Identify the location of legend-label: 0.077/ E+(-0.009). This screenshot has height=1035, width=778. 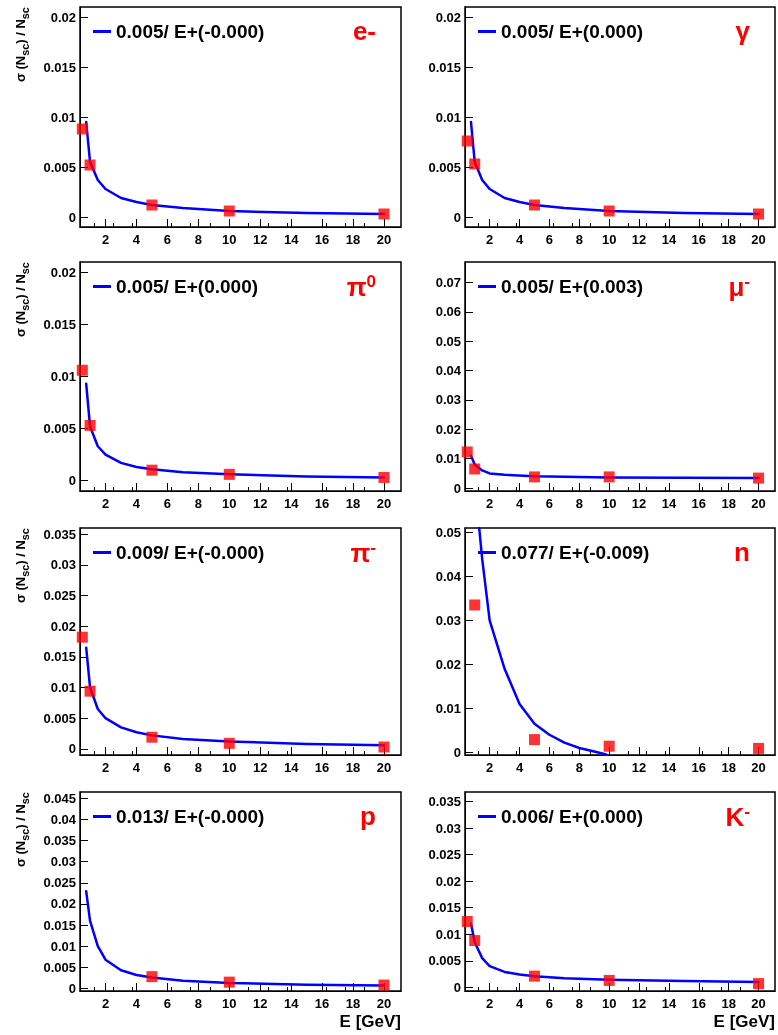
(575, 552).